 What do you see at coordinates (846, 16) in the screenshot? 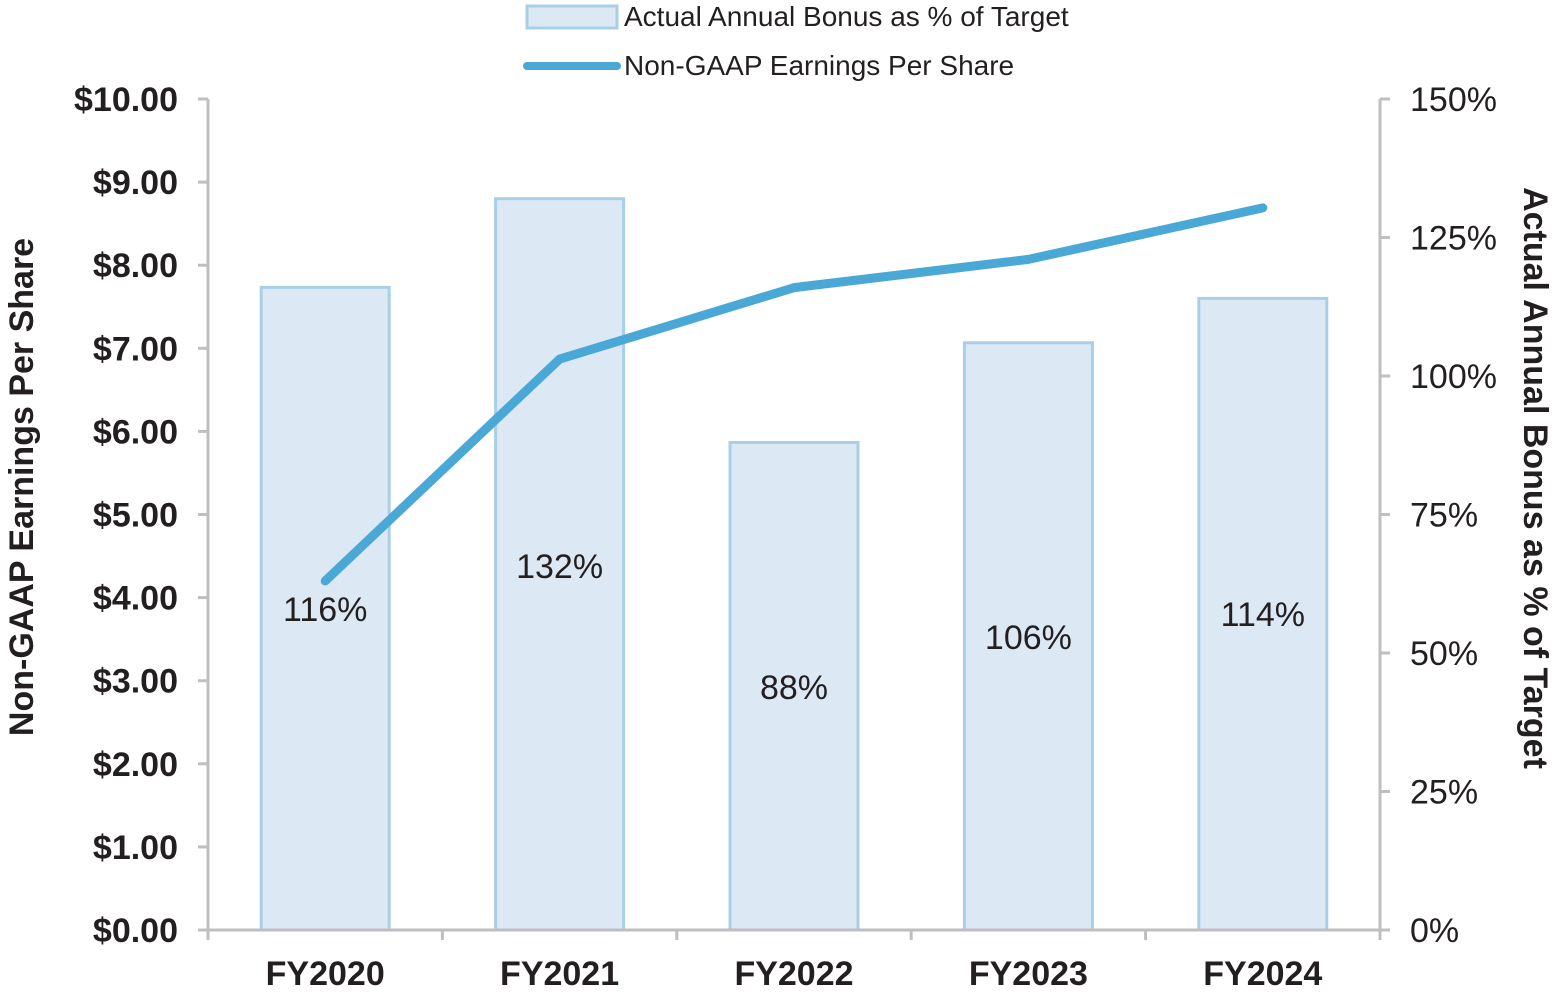
I see `legend-bar-label: Actual Annual Bonus as % of Target` at bounding box center [846, 16].